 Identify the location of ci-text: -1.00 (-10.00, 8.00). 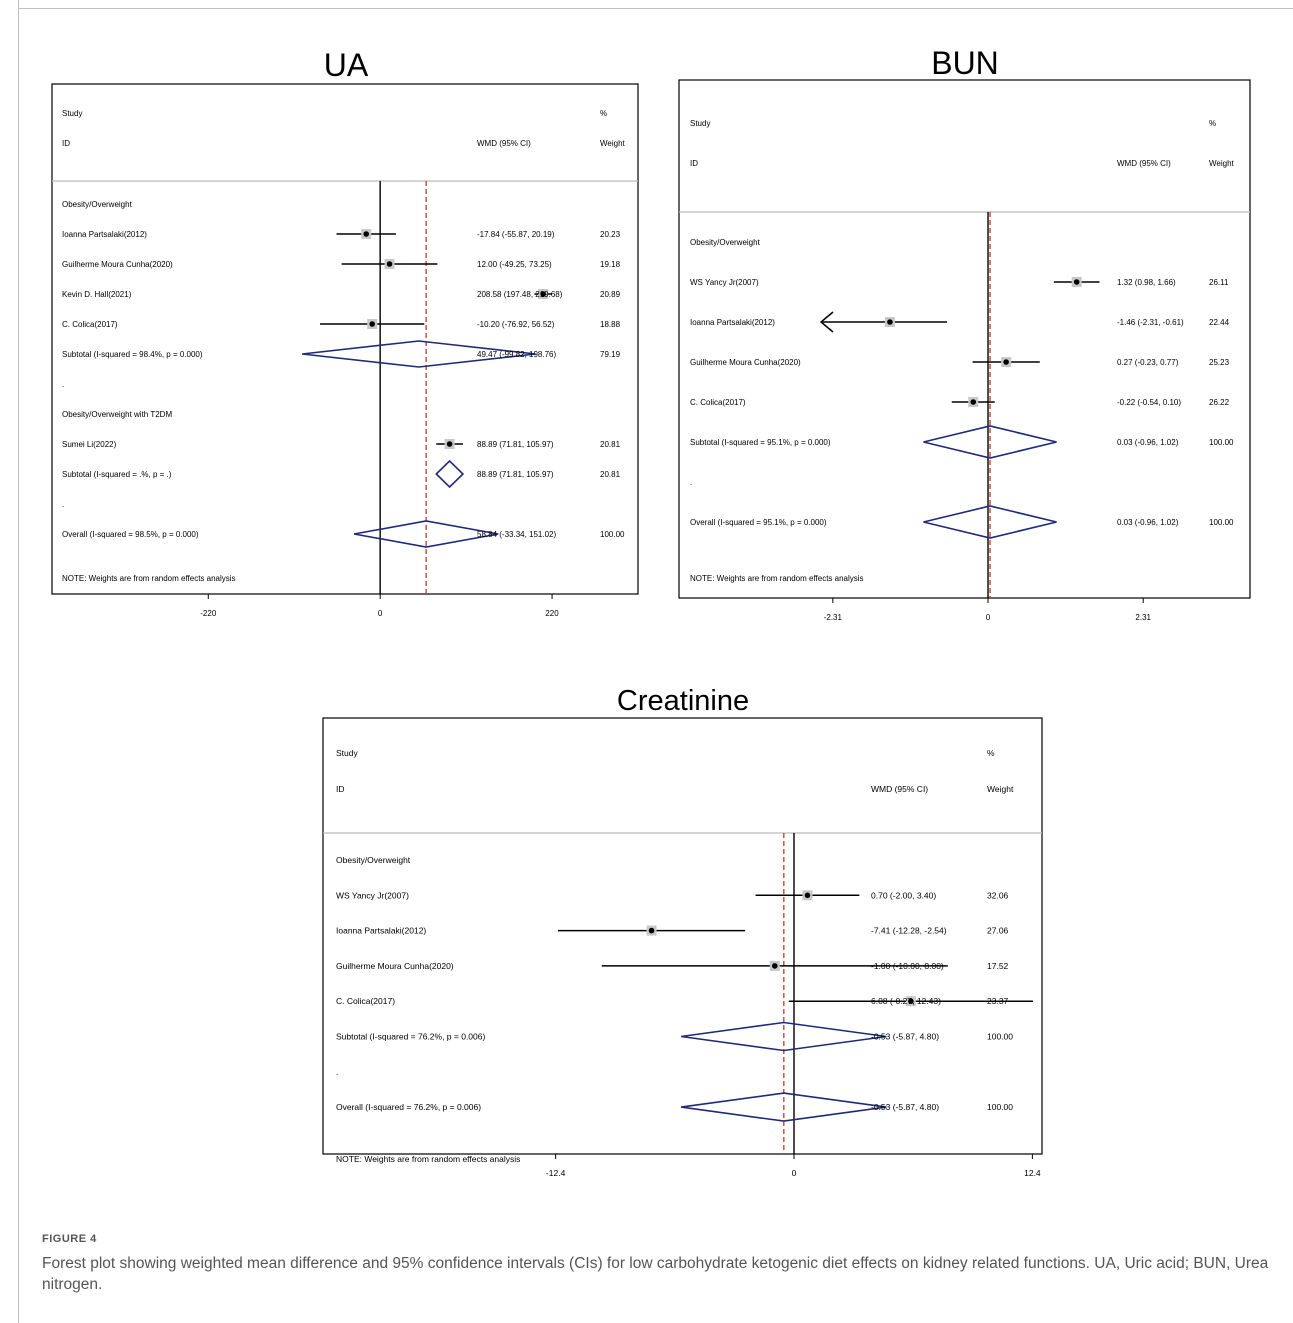
(907, 966).